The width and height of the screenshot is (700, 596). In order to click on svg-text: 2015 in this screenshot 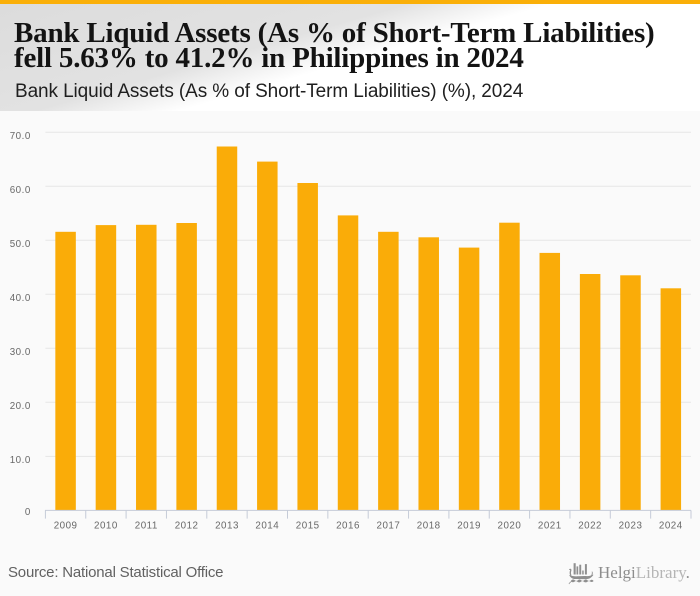, I will do `click(308, 526)`.